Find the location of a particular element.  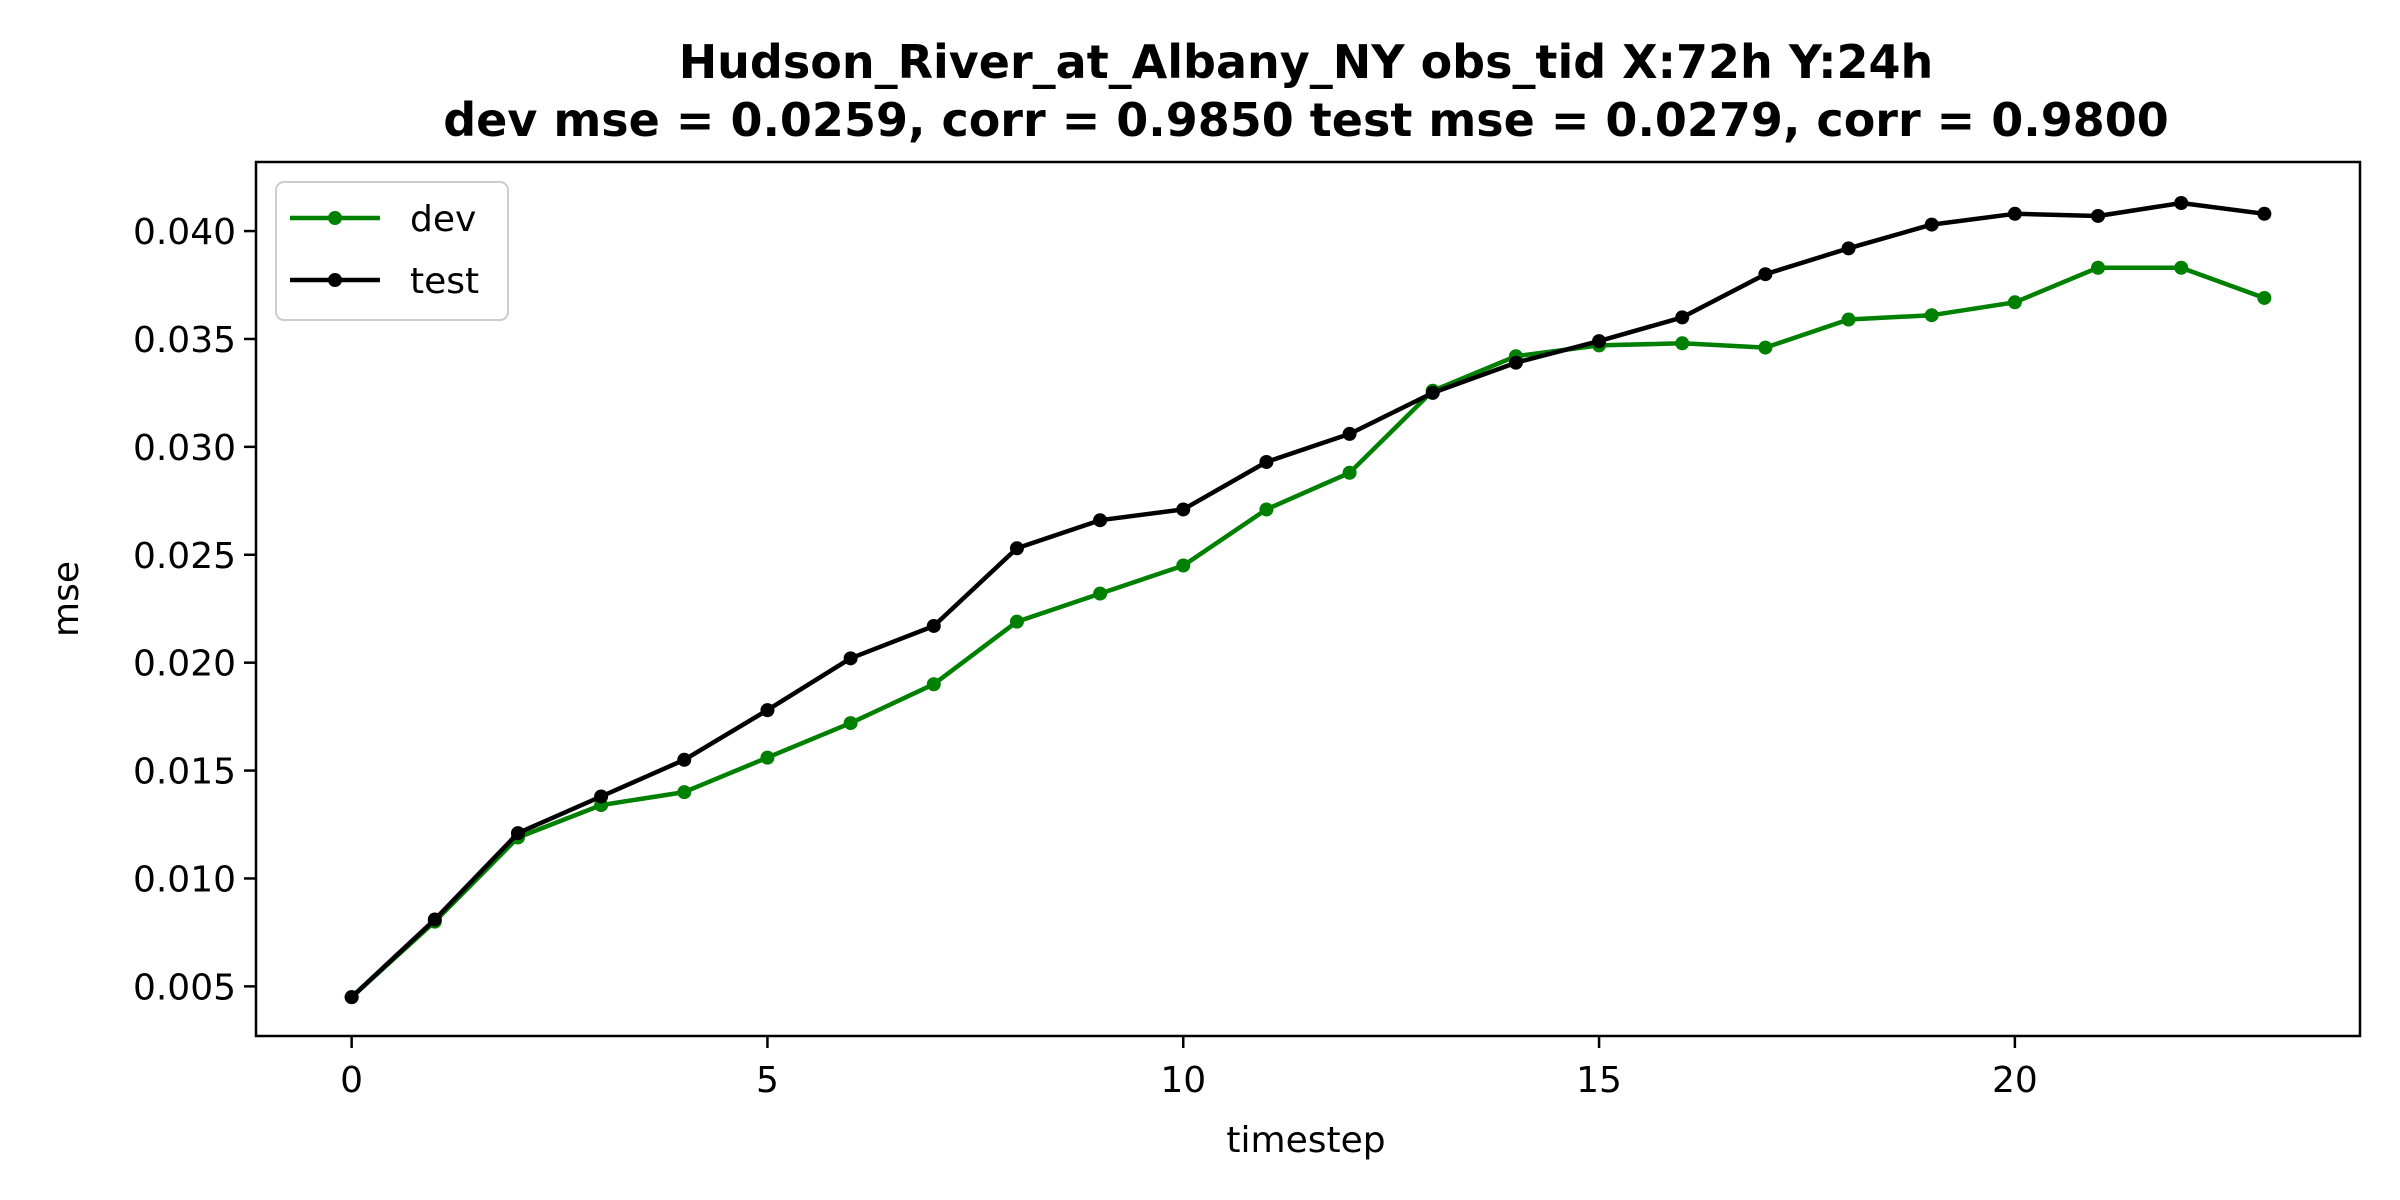

y-tick-label: 0.025 is located at coordinates (184, 556).